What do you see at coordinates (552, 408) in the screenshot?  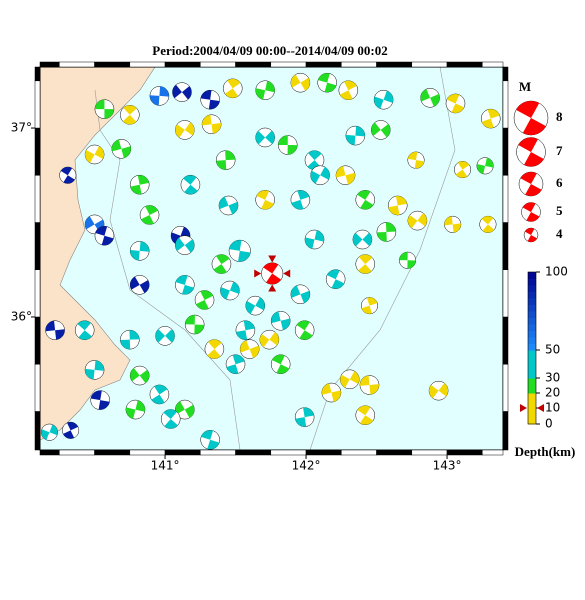 I see `depth-tick-label: 10` at bounding box center [552, 408].